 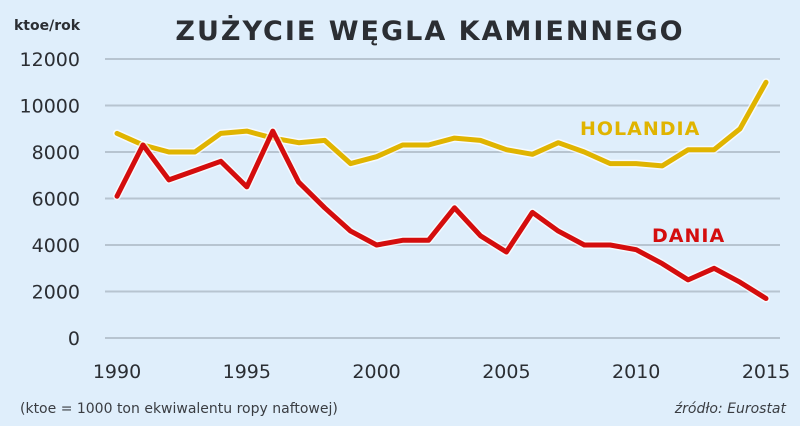 What do you see at coordinates (640, 129) in the screenshot?
I see `series-label-holandia: HOLANDIA` at bounding box center [640, 129].